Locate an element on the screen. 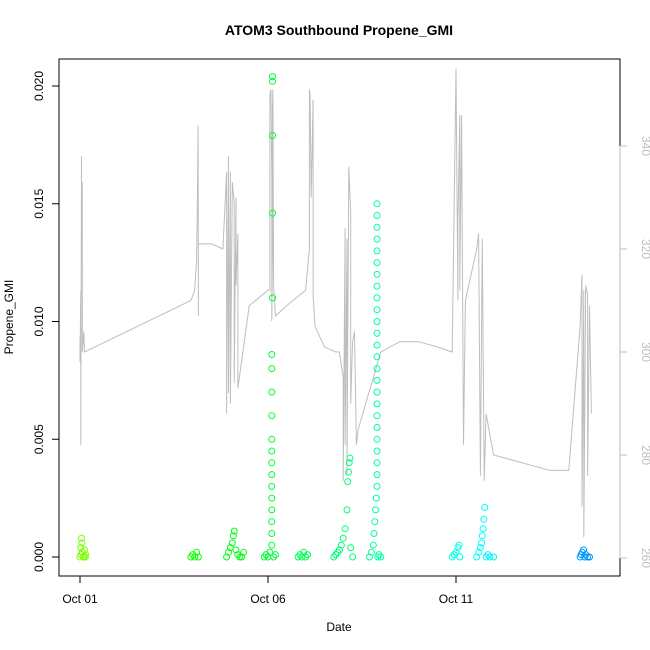  y2-tick-label: 280 is located at coordinates (644, 455).